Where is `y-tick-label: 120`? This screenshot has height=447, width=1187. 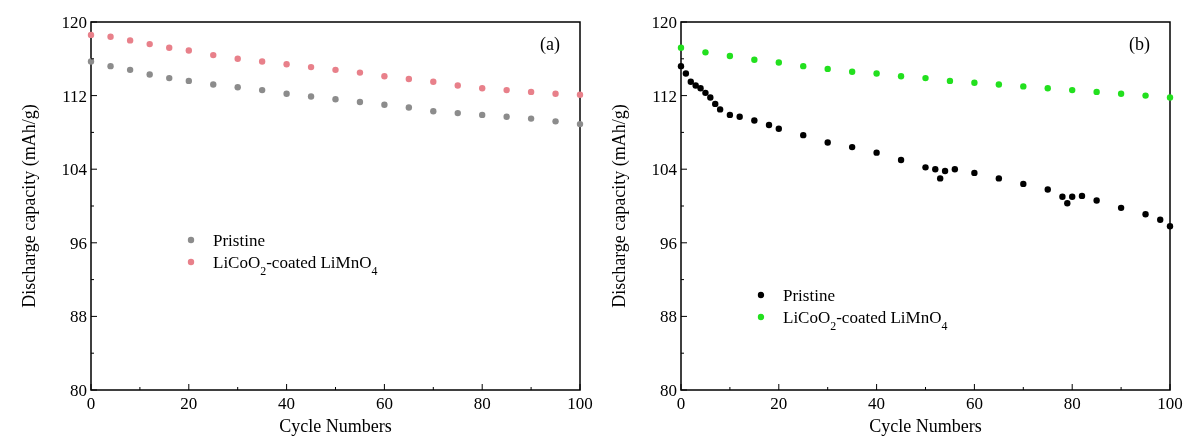 y-tick-label: 120 is located at coordinates (664, 22).